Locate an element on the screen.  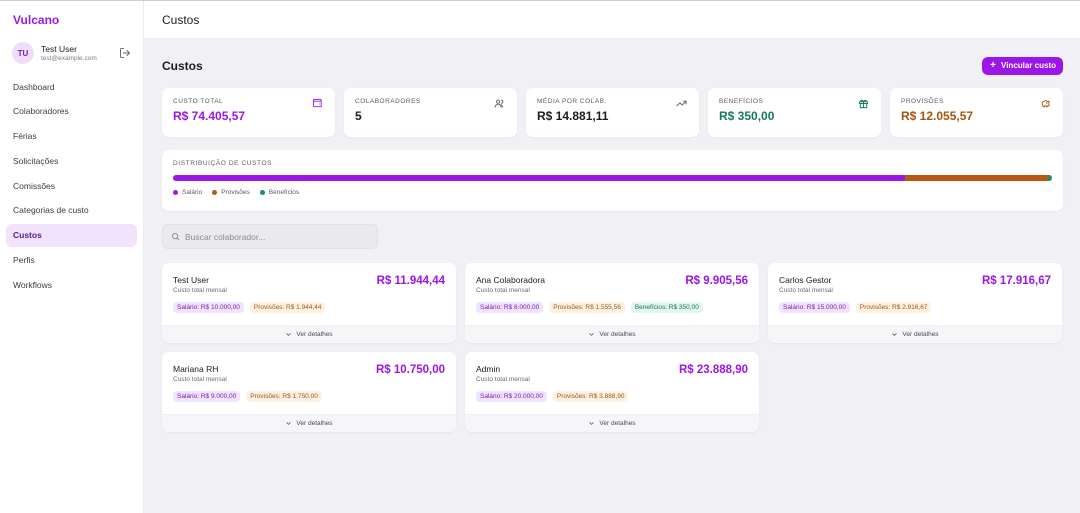
stat-card: PROVISÕES R$ 12.055,57 is located at coordinates (976, 112).